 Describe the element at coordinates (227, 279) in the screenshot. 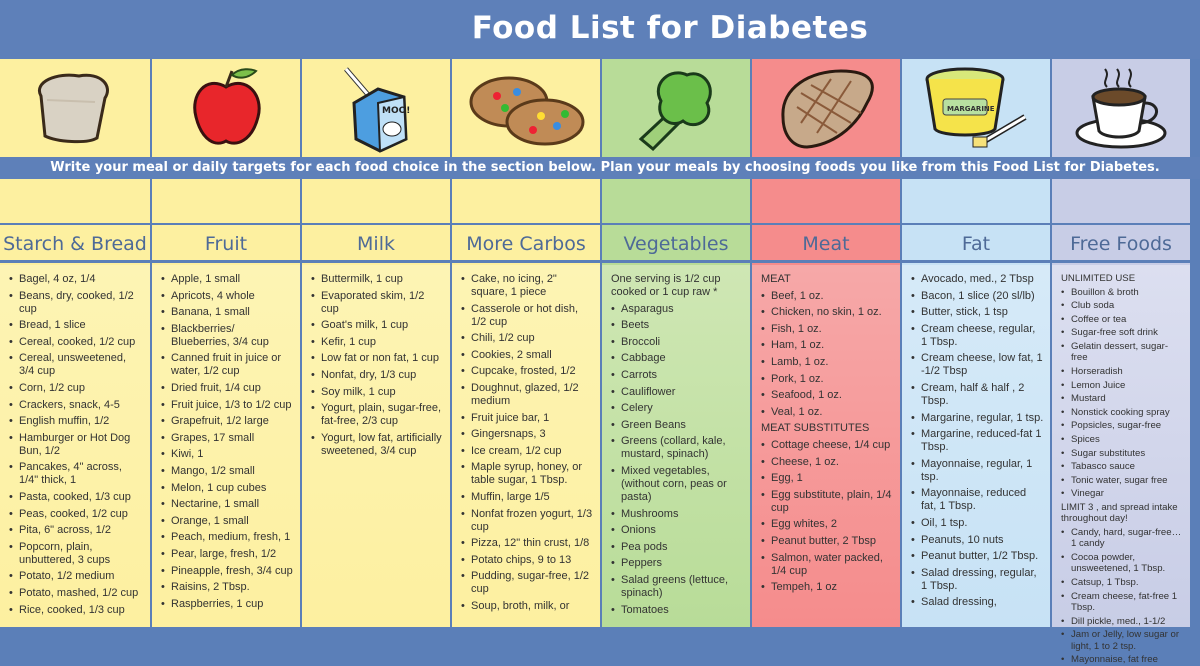

I see `list-item: Apple, 1 small` at that location.